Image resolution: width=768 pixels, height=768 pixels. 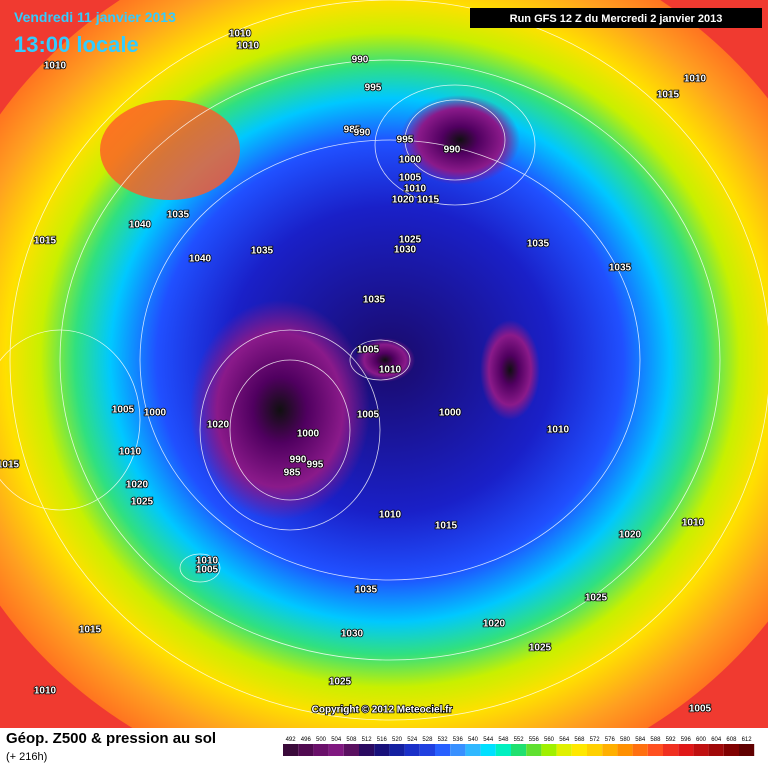 What do you see at coordinates (367, 740) in the screenshot?
I see `legend-label: 512` at bounding box center [367, 740].